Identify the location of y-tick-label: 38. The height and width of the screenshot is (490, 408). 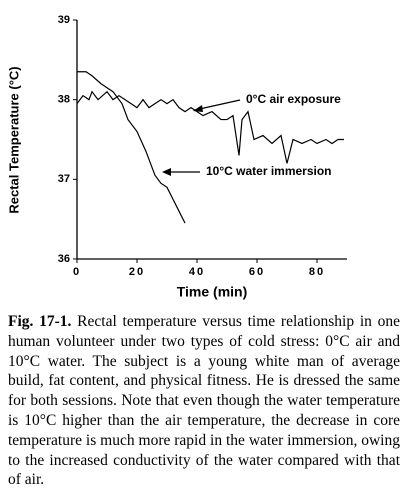
(64, 100).